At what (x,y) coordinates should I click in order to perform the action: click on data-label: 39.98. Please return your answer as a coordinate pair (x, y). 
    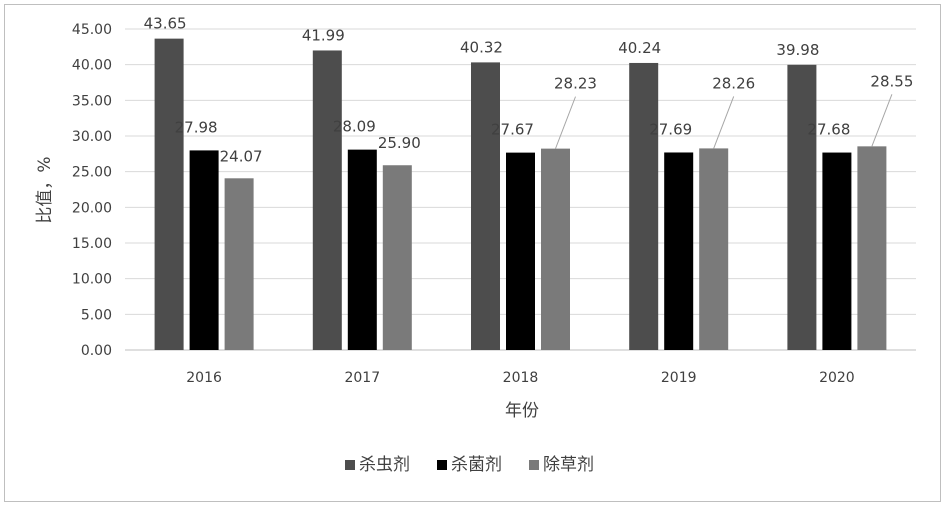
    Looking at the image, I should click on (797, 50).